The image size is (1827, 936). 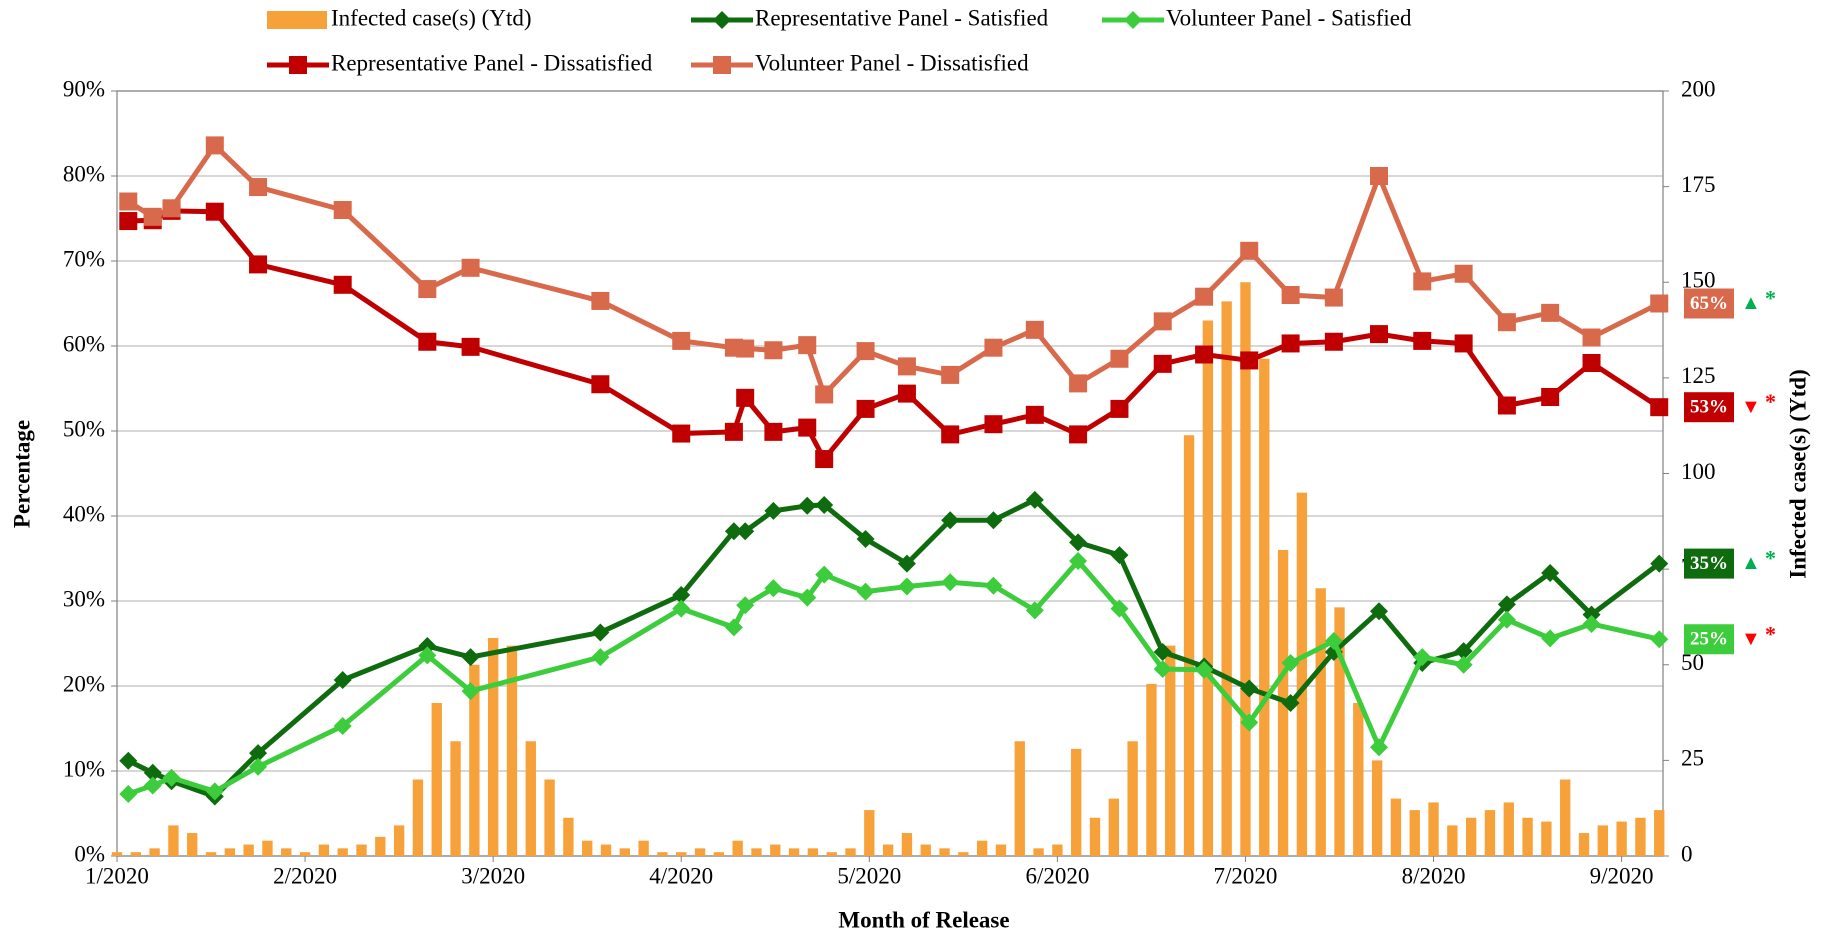 I want to click on end-label: 53%, so click(x=1709, y=407).